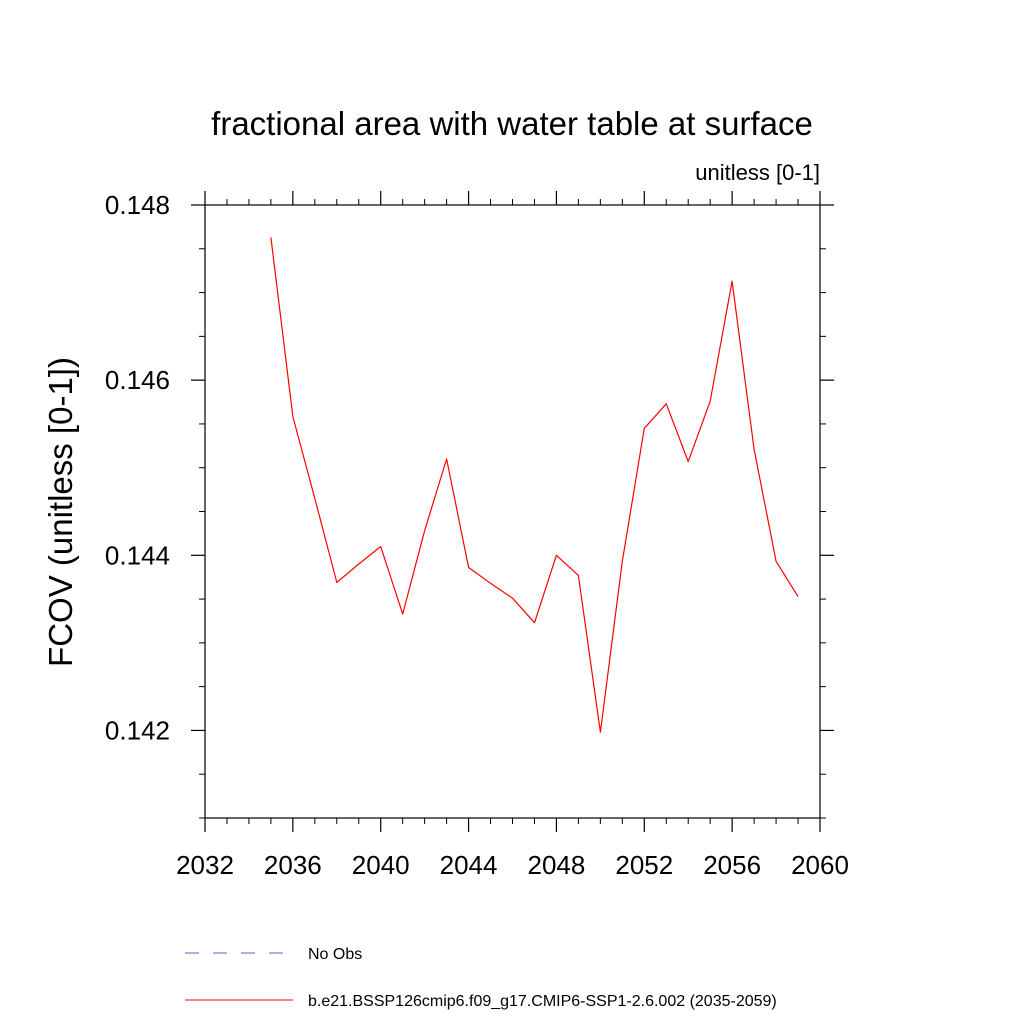  Describe the element at coordinates (137, 380) in the screenshot. I see `y-tick-label: 0.146` at that location.